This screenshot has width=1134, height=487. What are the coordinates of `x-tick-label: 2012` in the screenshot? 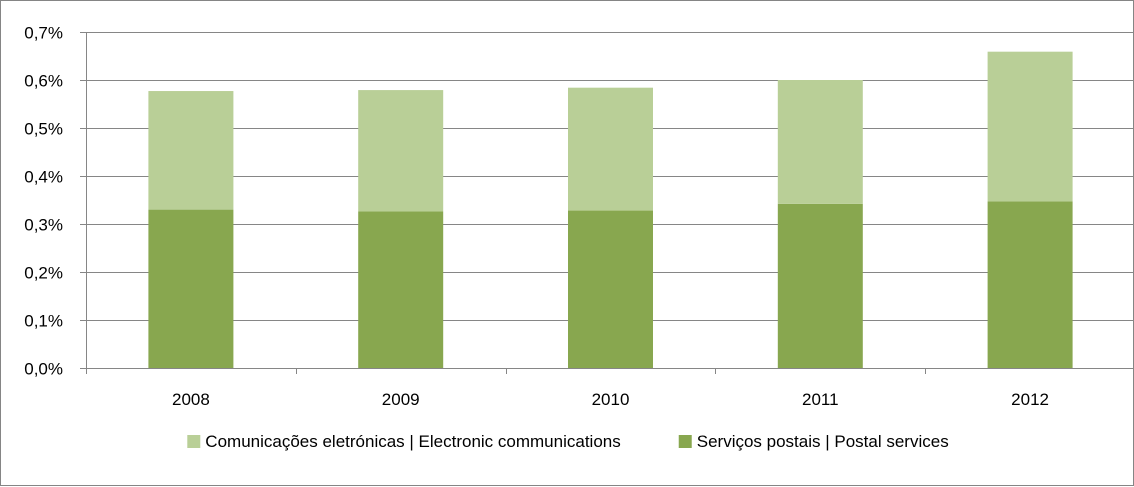 It's located at (1030, 399).